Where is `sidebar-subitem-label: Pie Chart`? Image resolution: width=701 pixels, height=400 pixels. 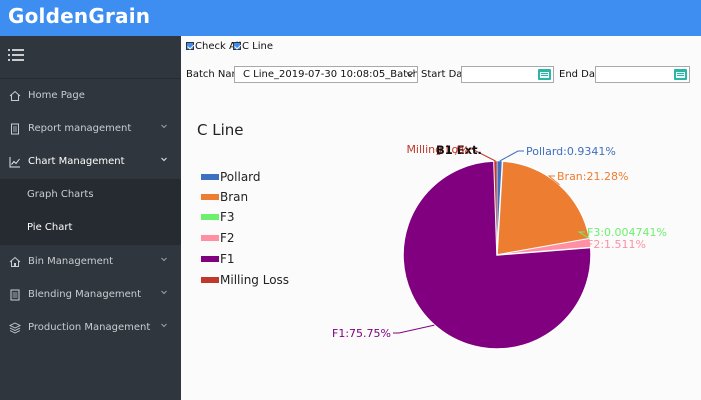
sidebar-subitem-label: Pie Chart is located at coordinates (50, 227).